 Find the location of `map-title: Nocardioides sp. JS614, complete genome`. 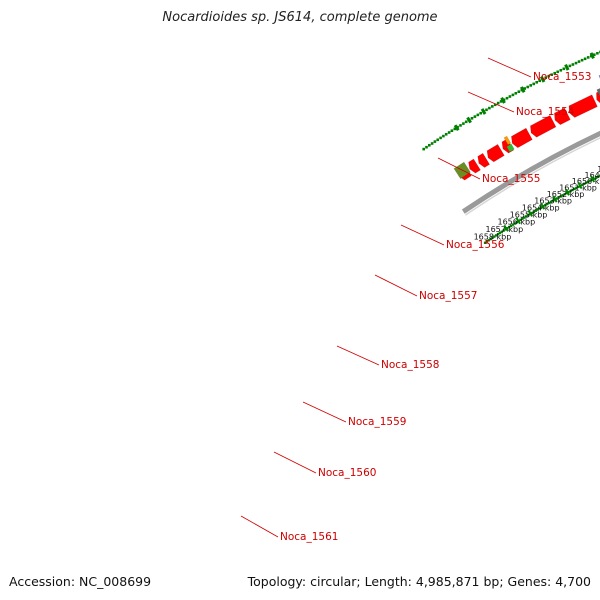

map-title: Nocardioides sp. JS614, complete genome is located at coordinates (300, 17).